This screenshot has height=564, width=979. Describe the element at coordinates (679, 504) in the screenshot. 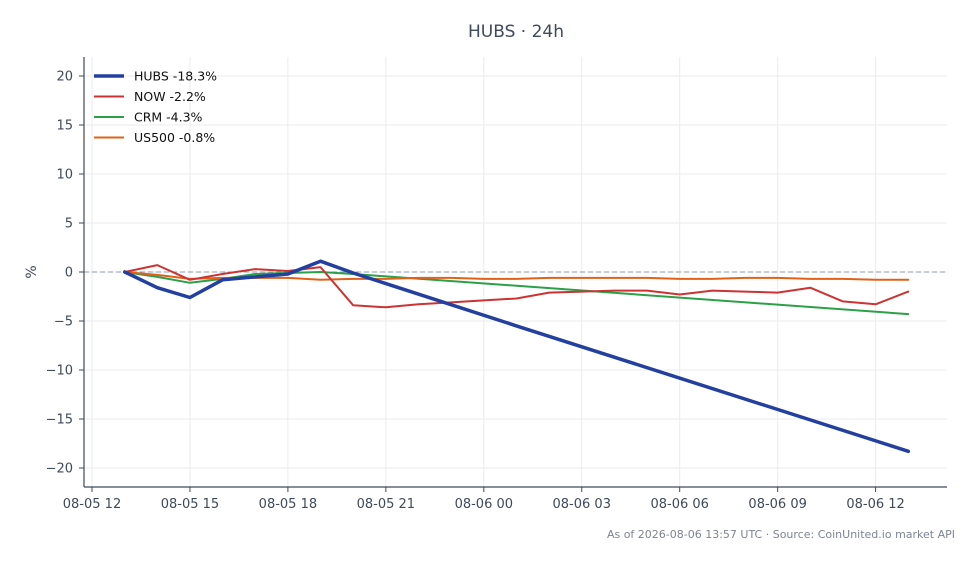

I see `x-tick-label: 08-06 06` at that location.